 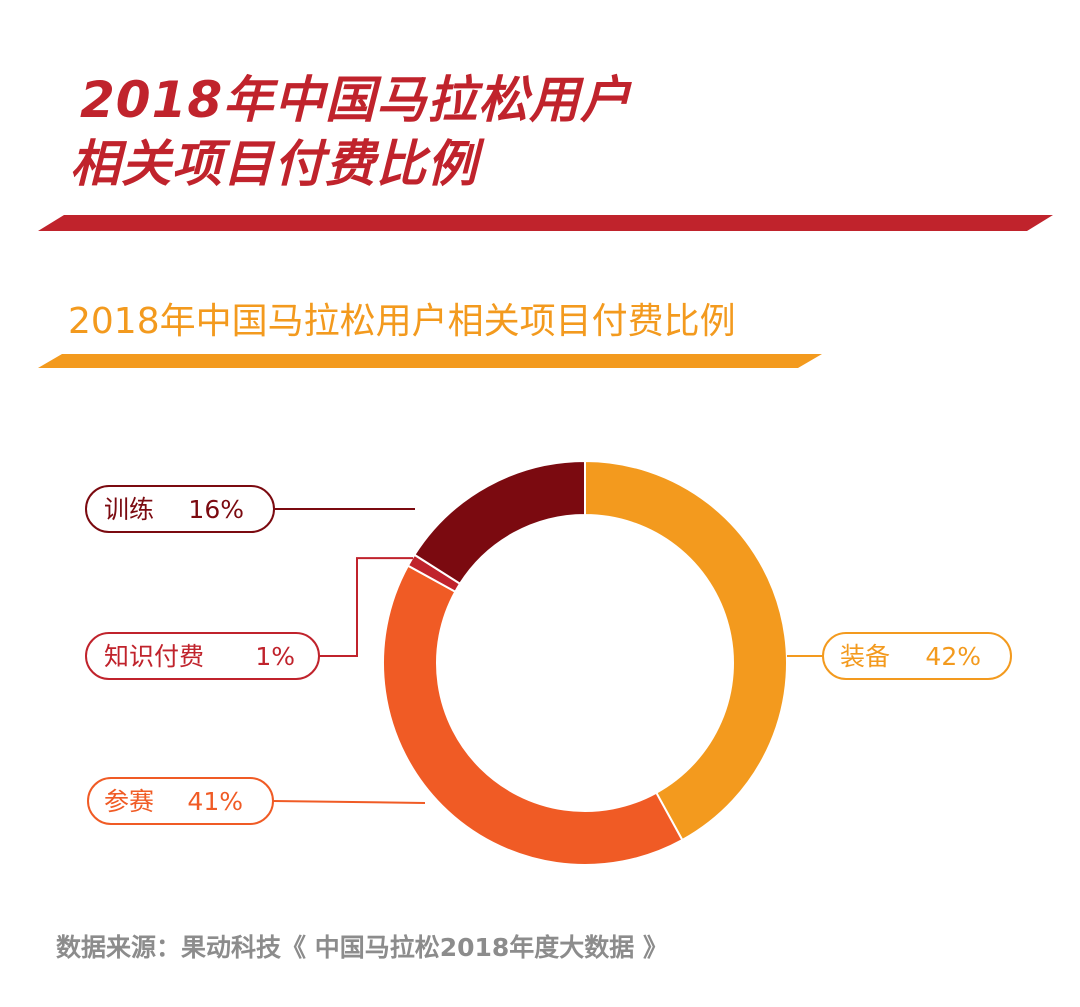 What do you see at coordinates (356, 100) in the screenshot?
I see `main-title-line1: 2018年中国马拉松用户` at bounding box center [356, 100].